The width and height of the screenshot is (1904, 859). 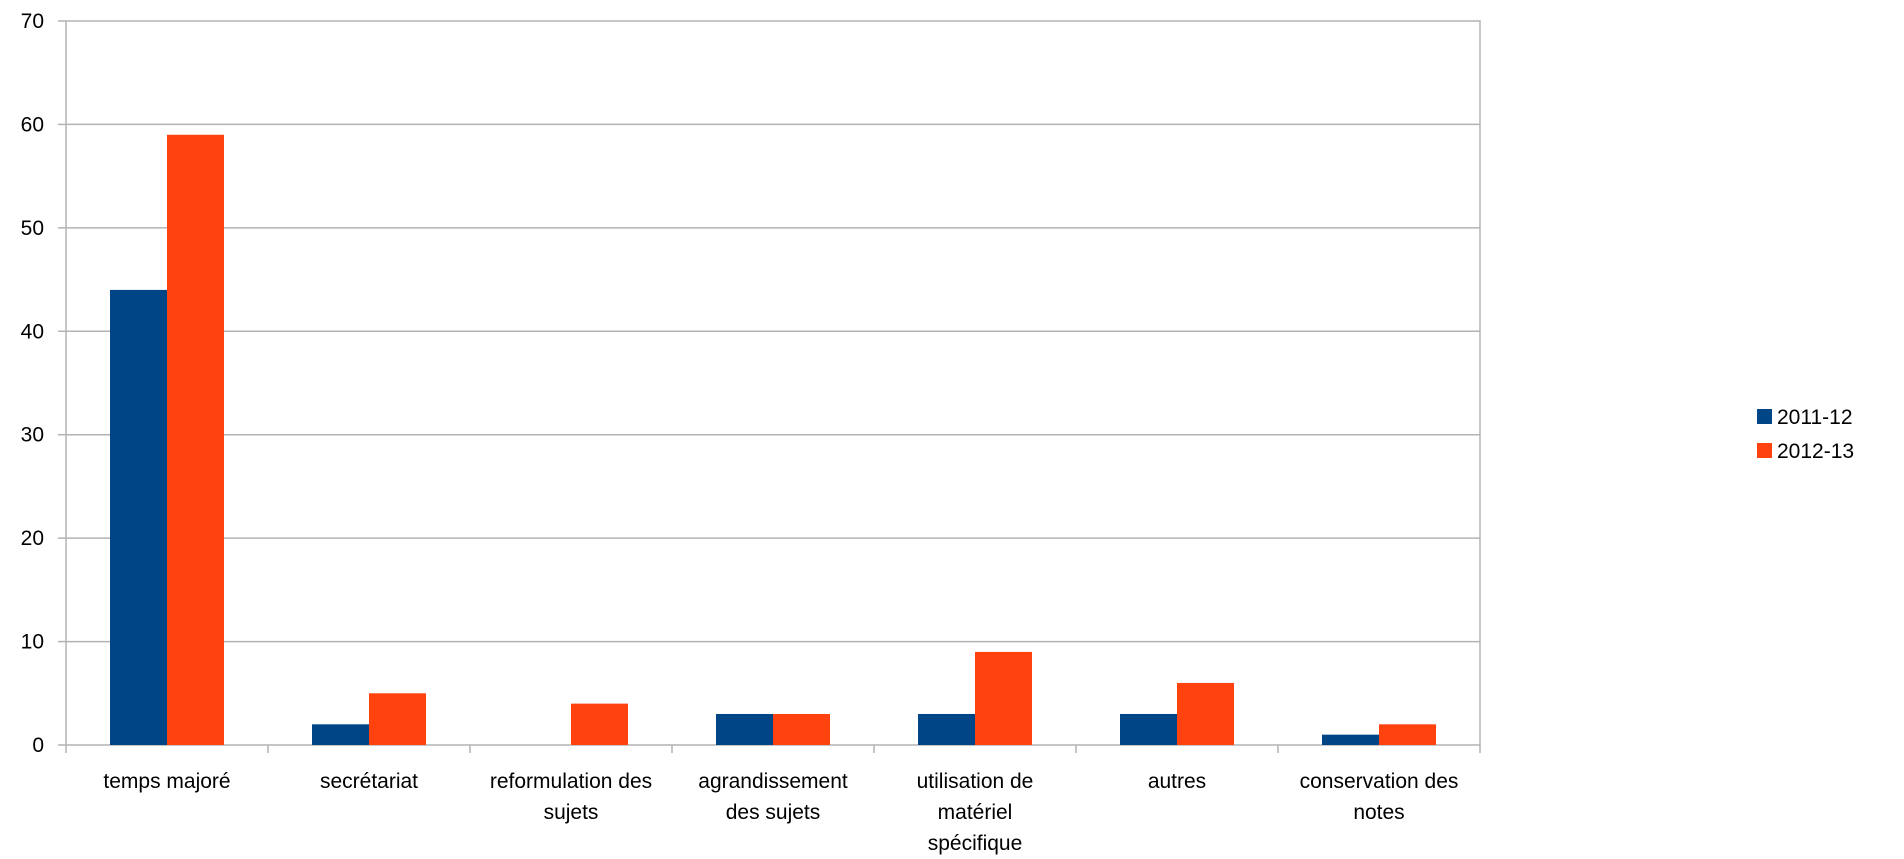 I want to click on x-tick-label: secrétariat, so click(x=369, y=781).